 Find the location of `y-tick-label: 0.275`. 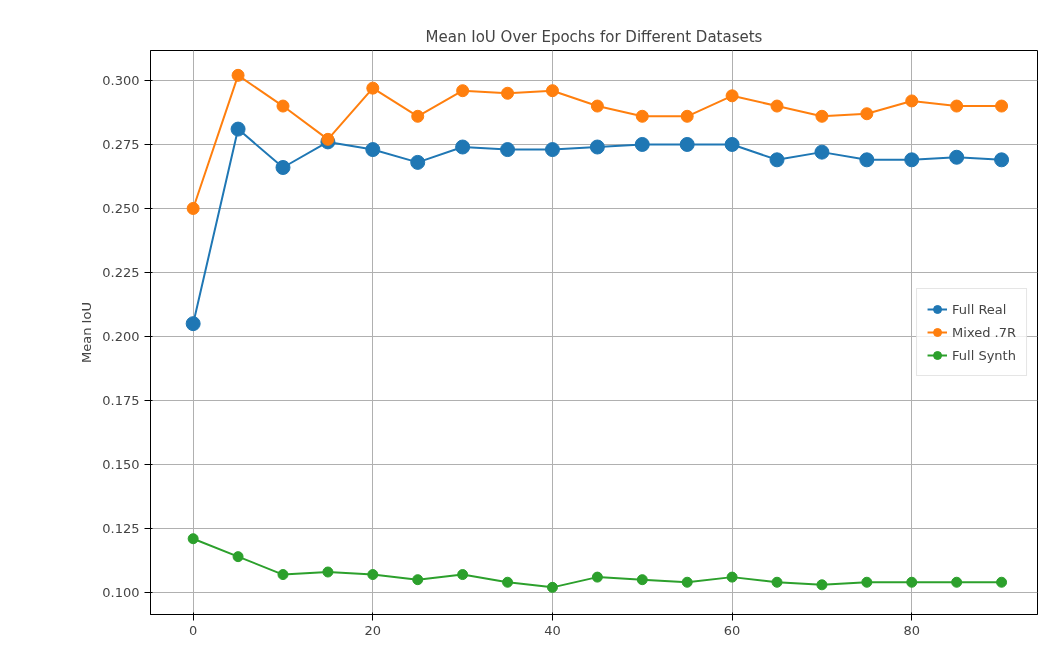

y-tick-label: 0.275 is located at coordinates (121, 144).